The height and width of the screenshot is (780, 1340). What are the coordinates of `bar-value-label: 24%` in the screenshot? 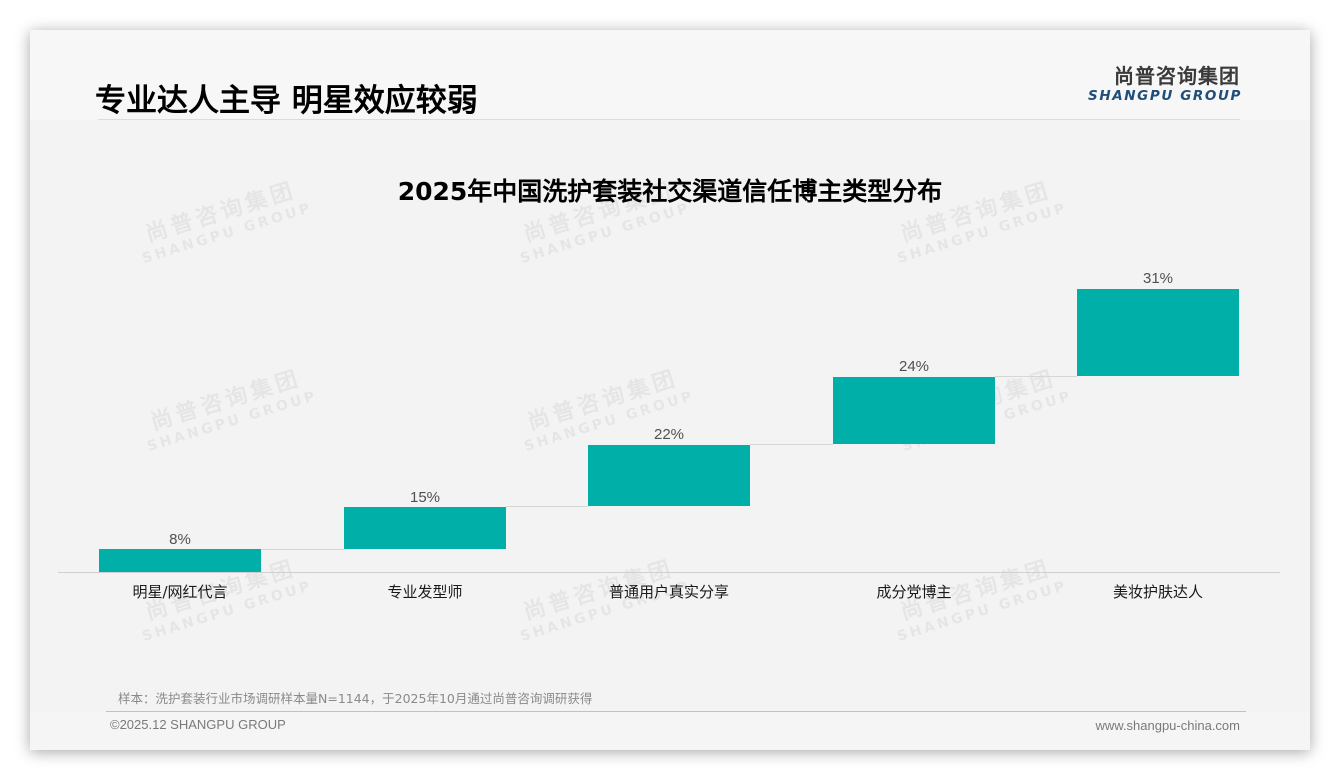 It's located at (914, 366).